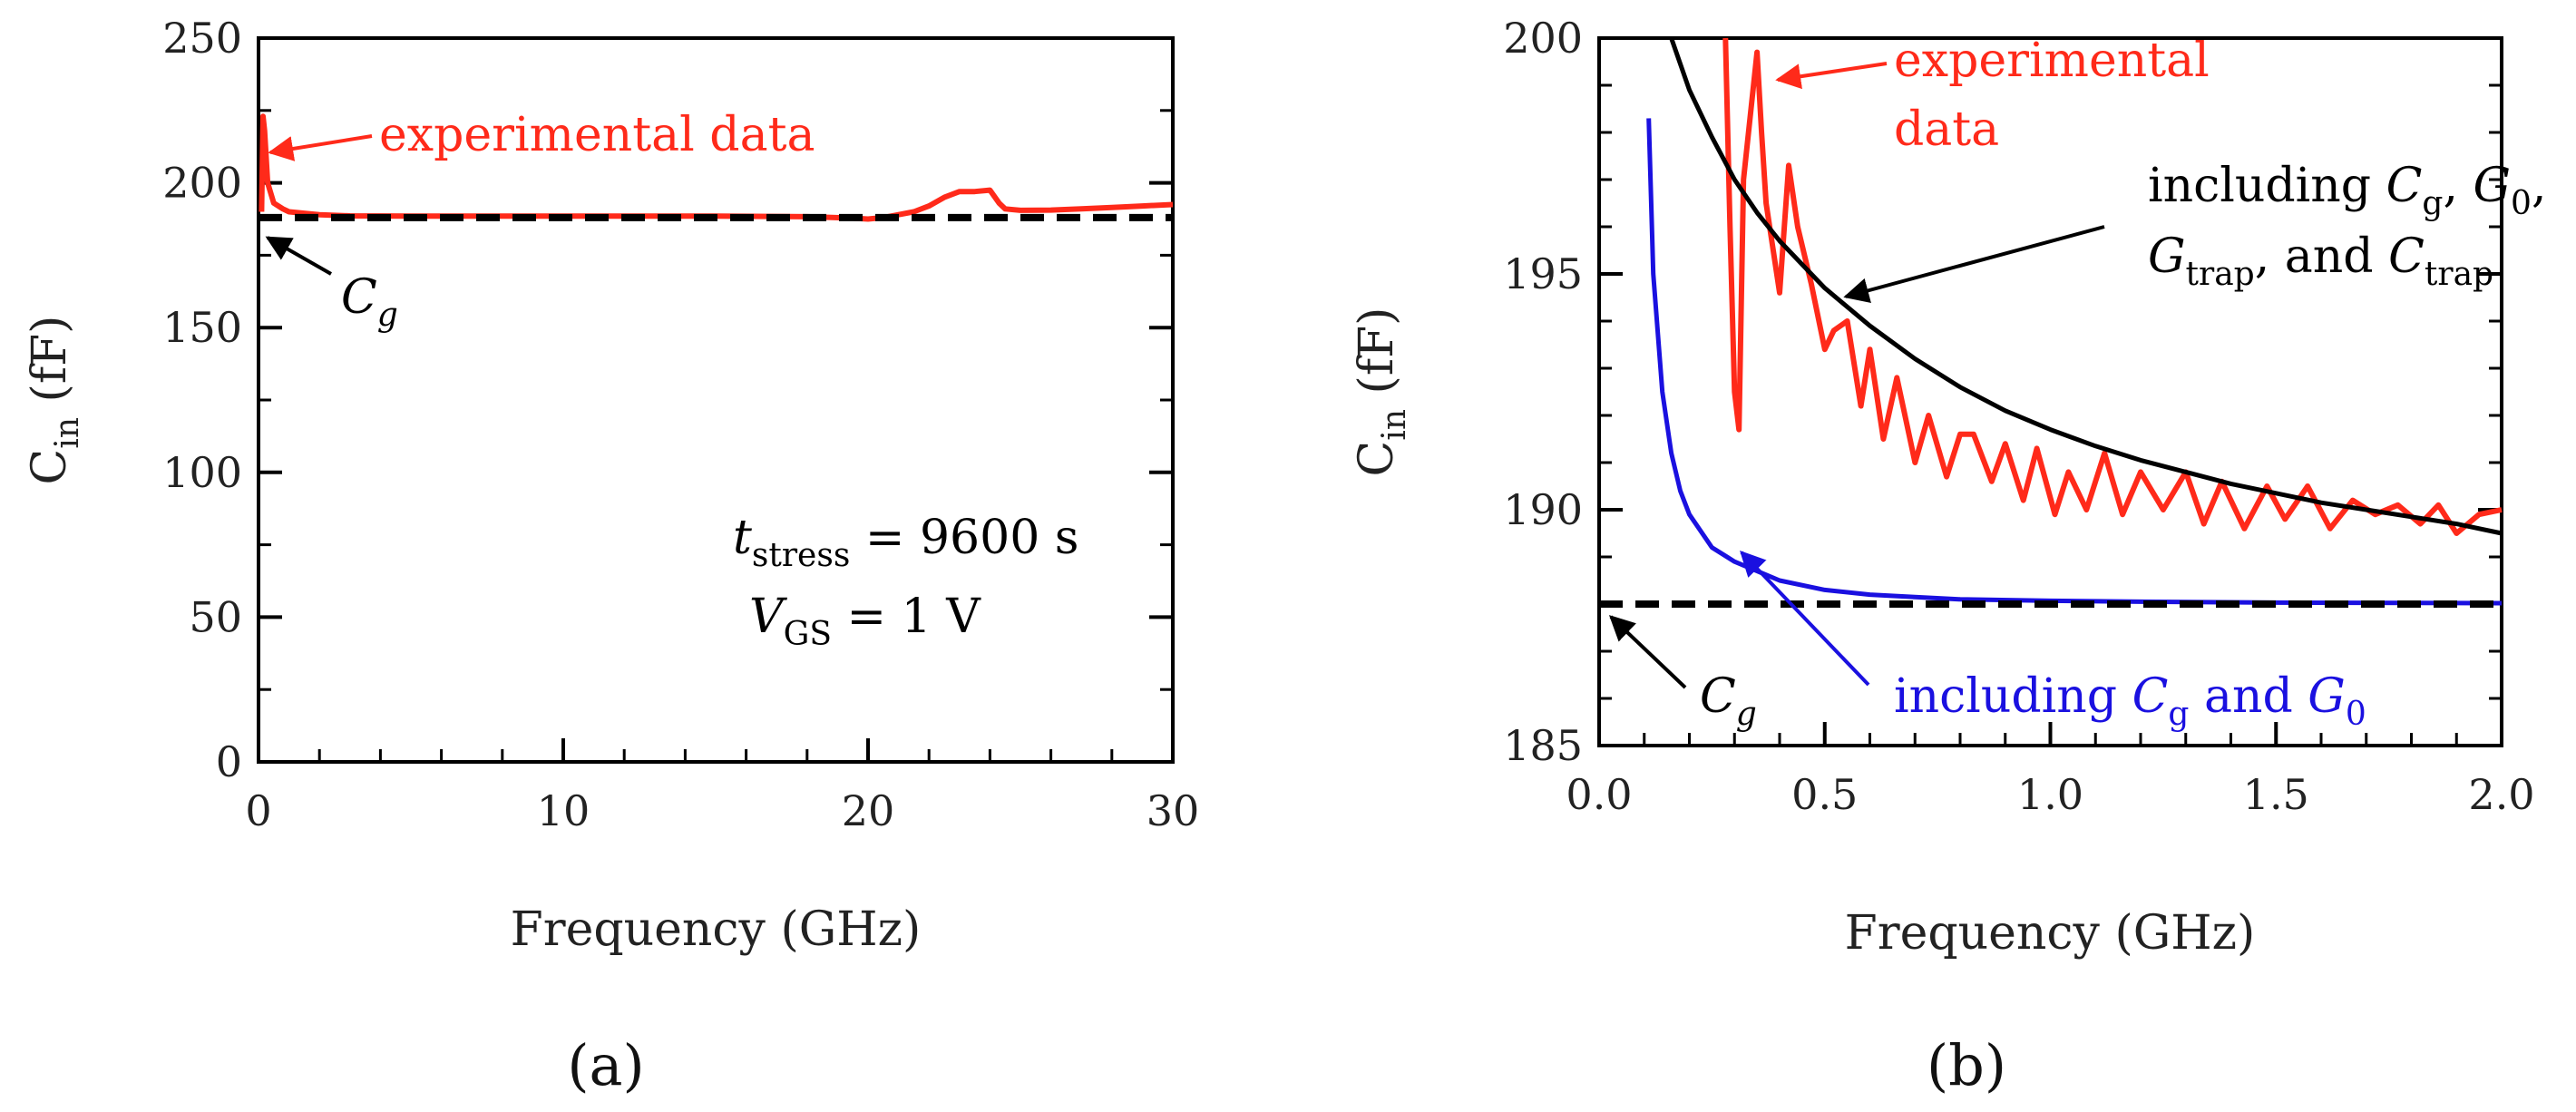  I want to click on arrow-experimental-a, so click(320, 147).